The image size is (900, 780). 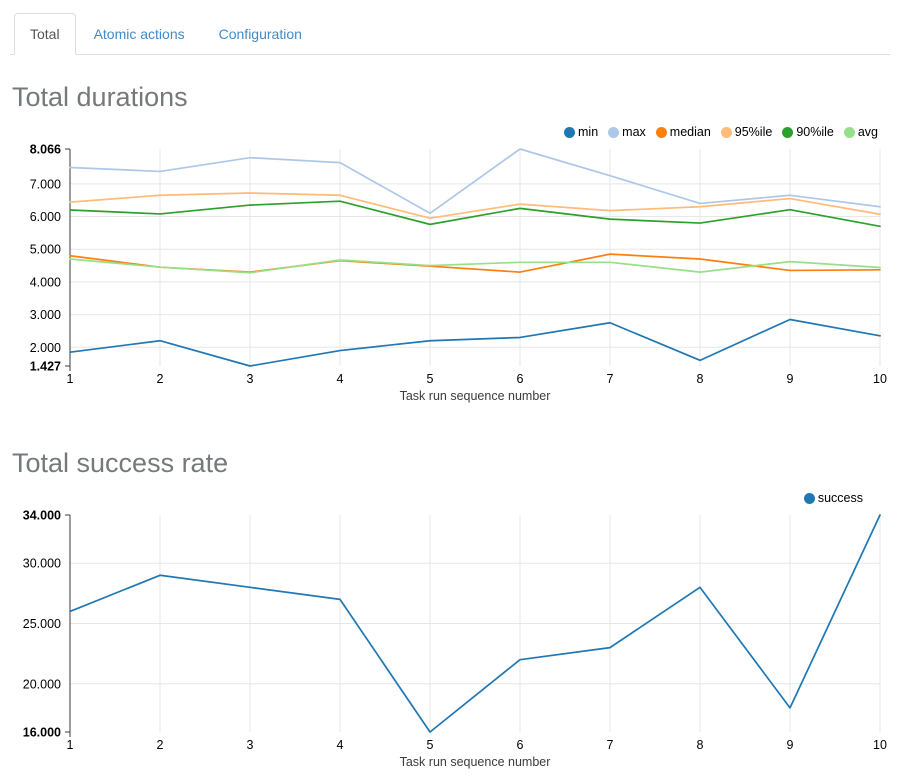 I want to click on legend-item-max: max, so click(x=627, y=132).